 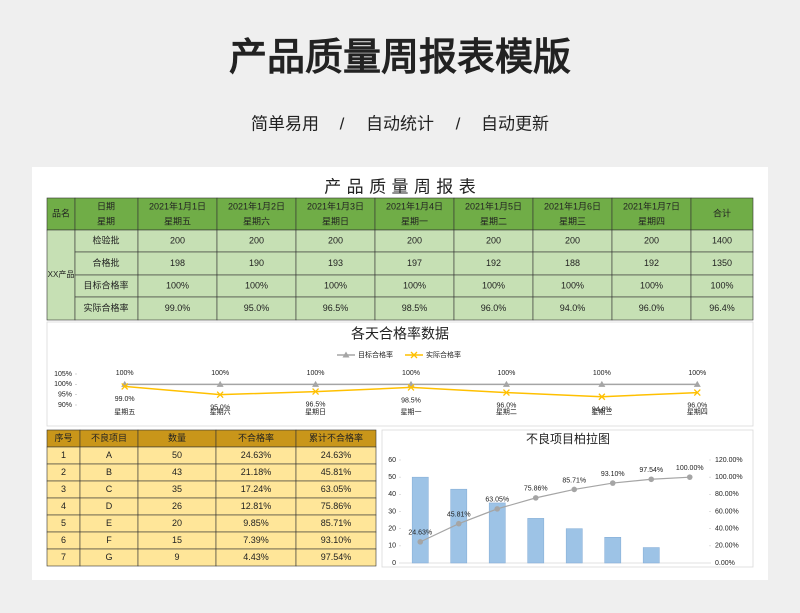 I want to click on cell-text: 星期六, so click(x=256, y=220).